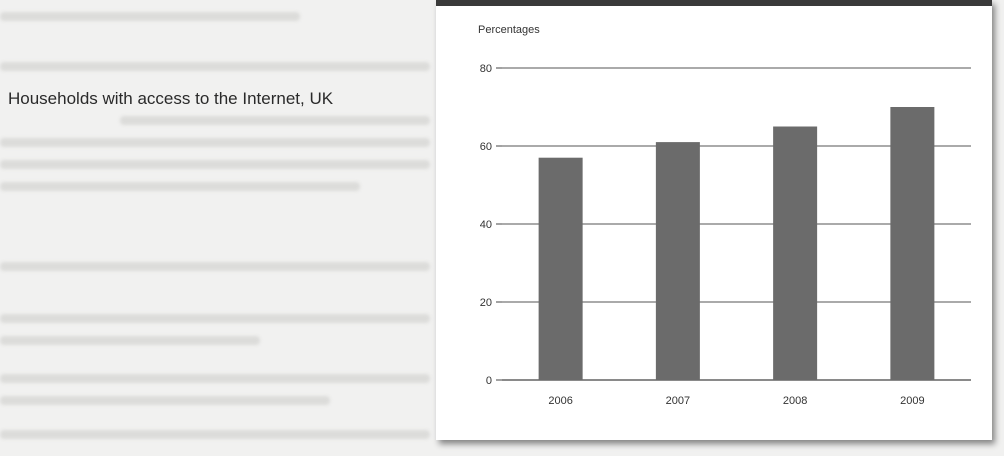 The width and height of the screenshot is (1004, 456). I want to click on y-tick-label: 40, so click(486, 225).